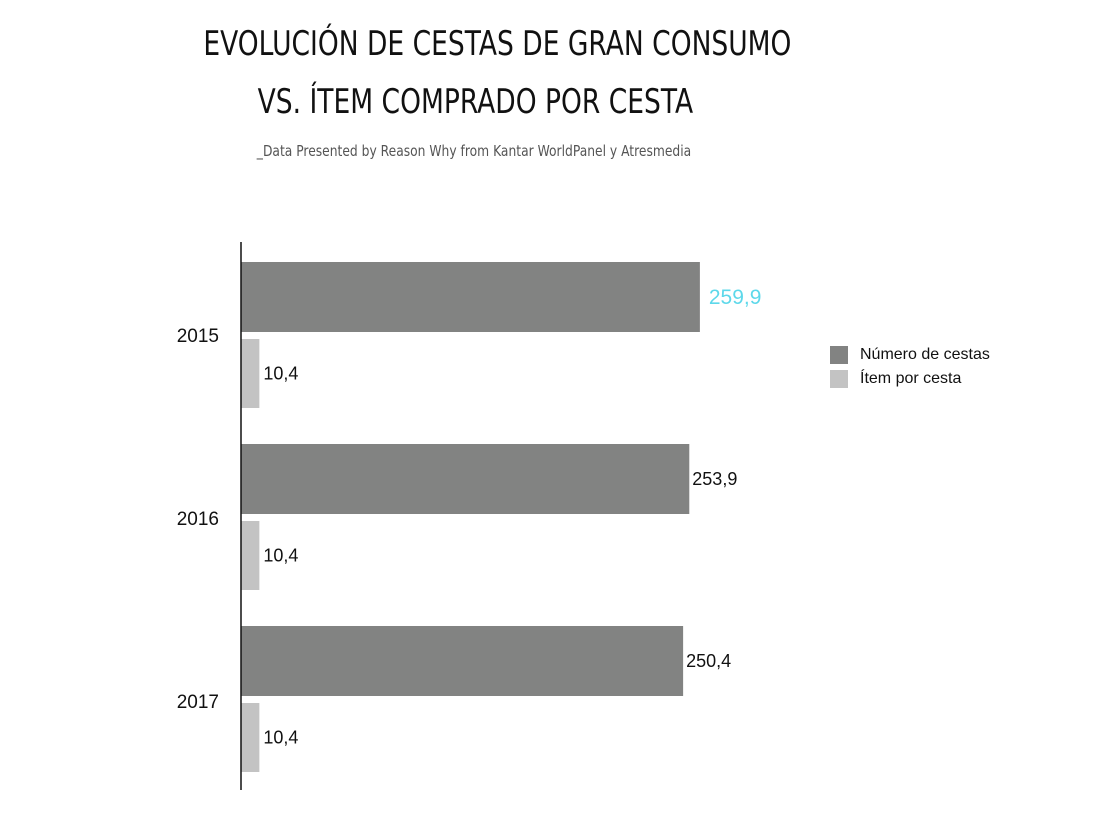 This screenshot has height=815, width=1095. What do you see at coordinates (708, 661) in the screenshot?
I see `data-label-cestas-2017: 250,4` at bounding box center [708, 661].